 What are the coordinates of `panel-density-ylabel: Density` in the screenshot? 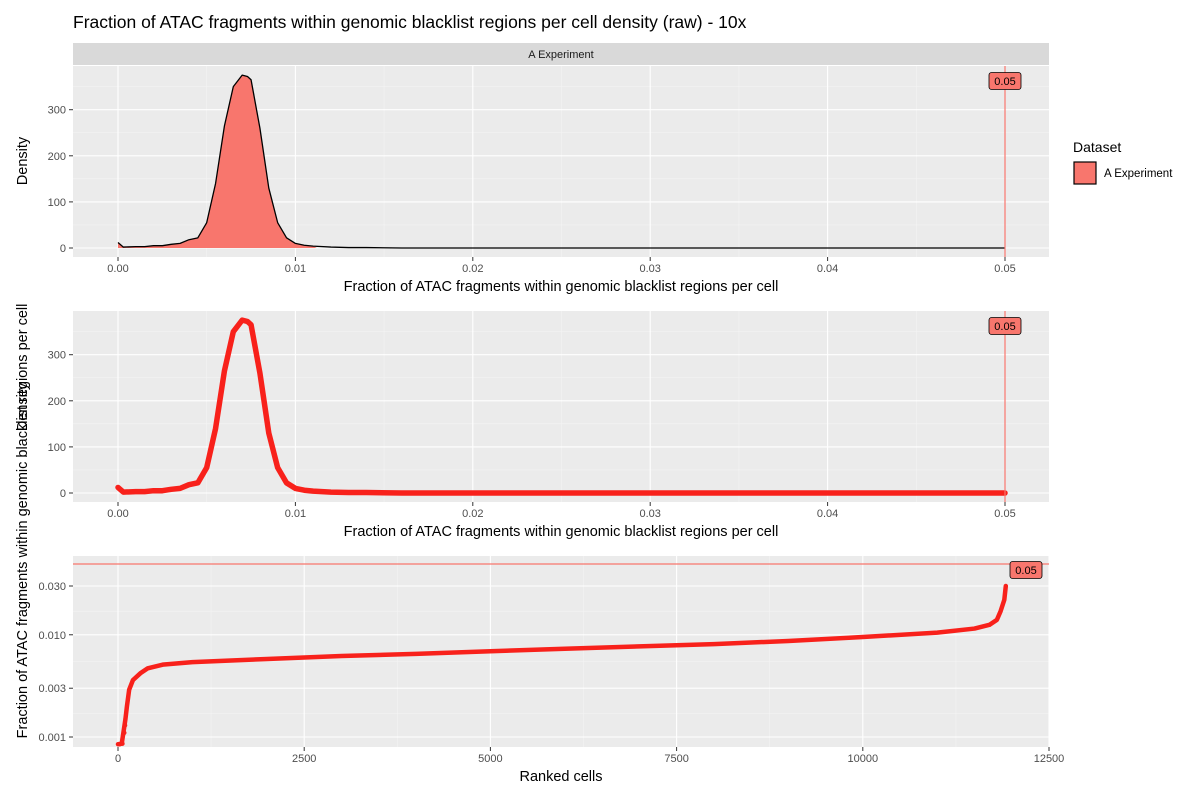 It's located at (23, 160).